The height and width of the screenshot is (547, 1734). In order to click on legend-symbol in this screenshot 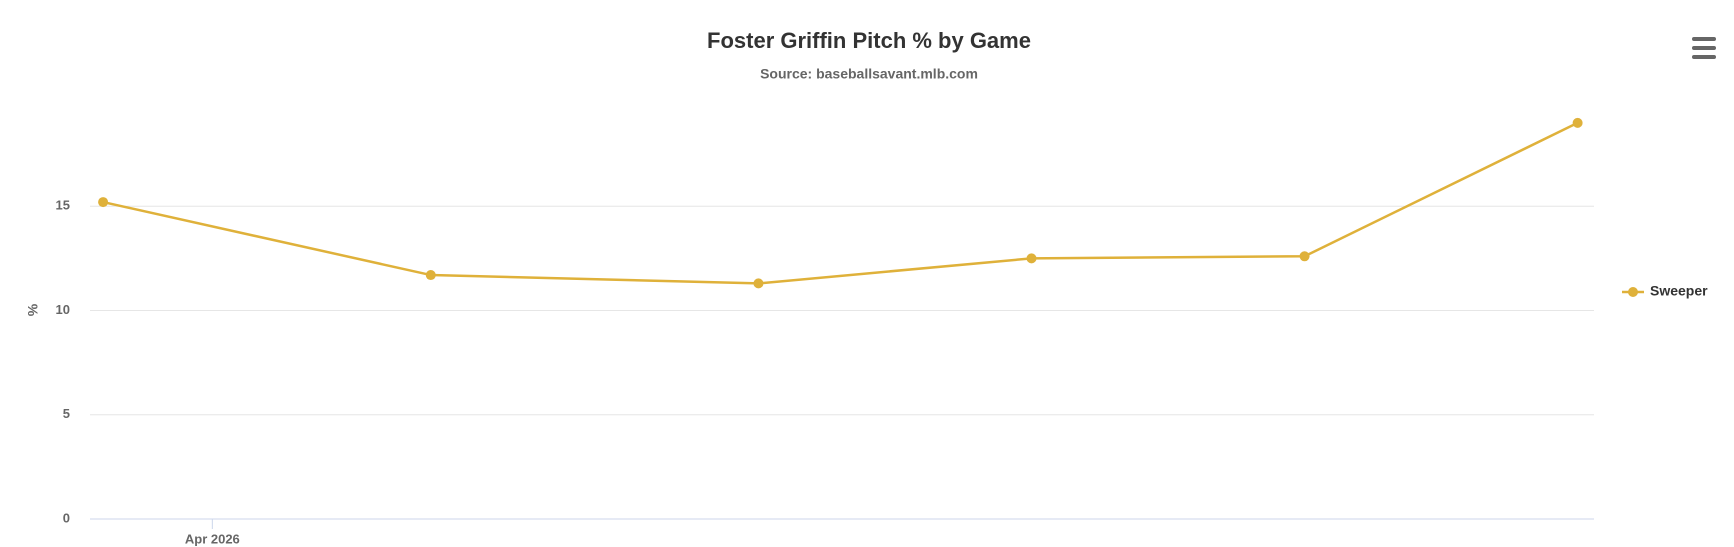, I will do `click(1633, 292)`.